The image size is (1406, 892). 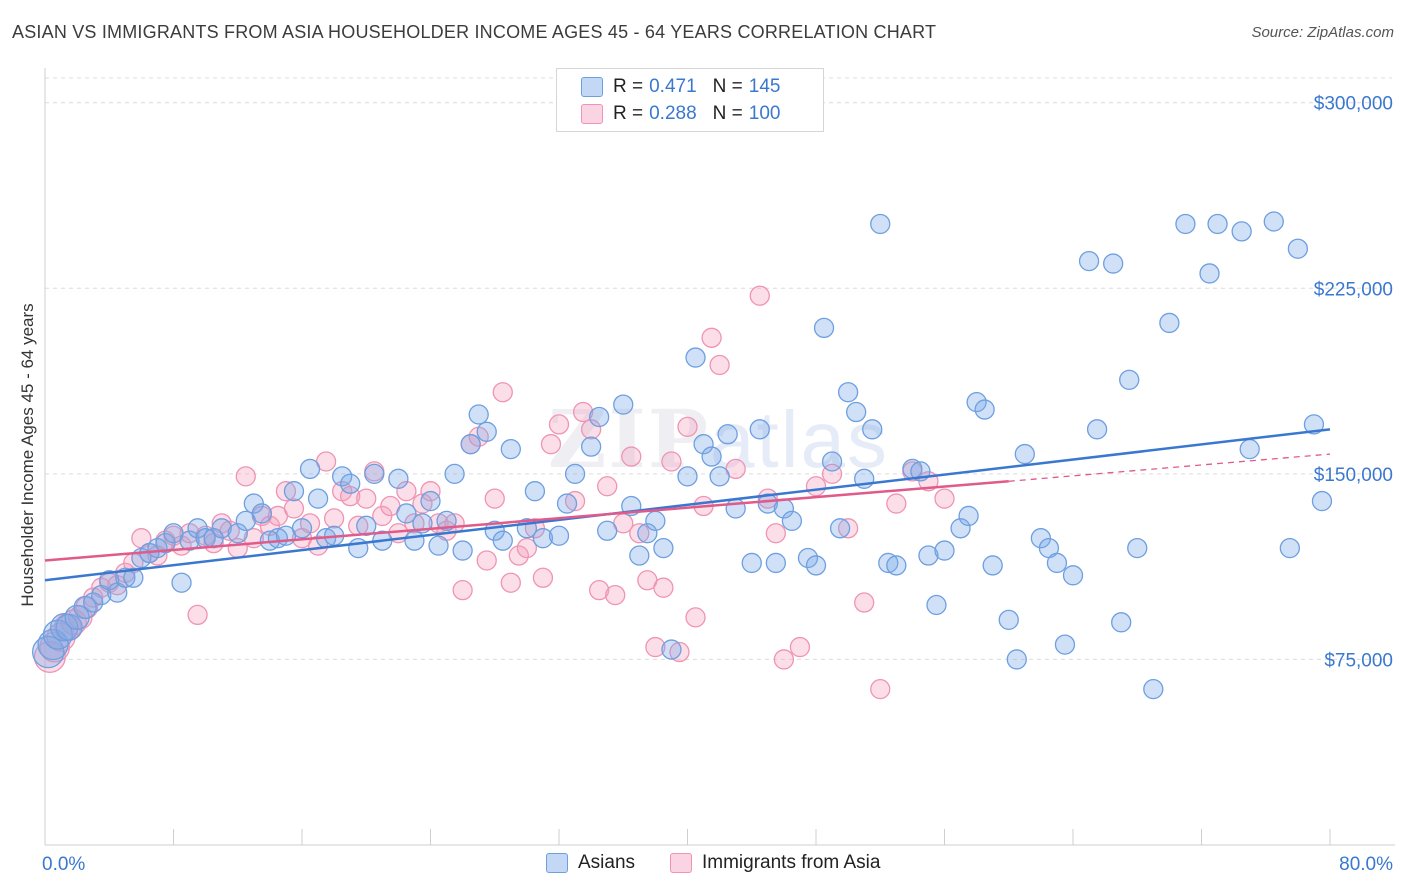 I want to click on legend-n-value: 100, so click(x=764, y=113).